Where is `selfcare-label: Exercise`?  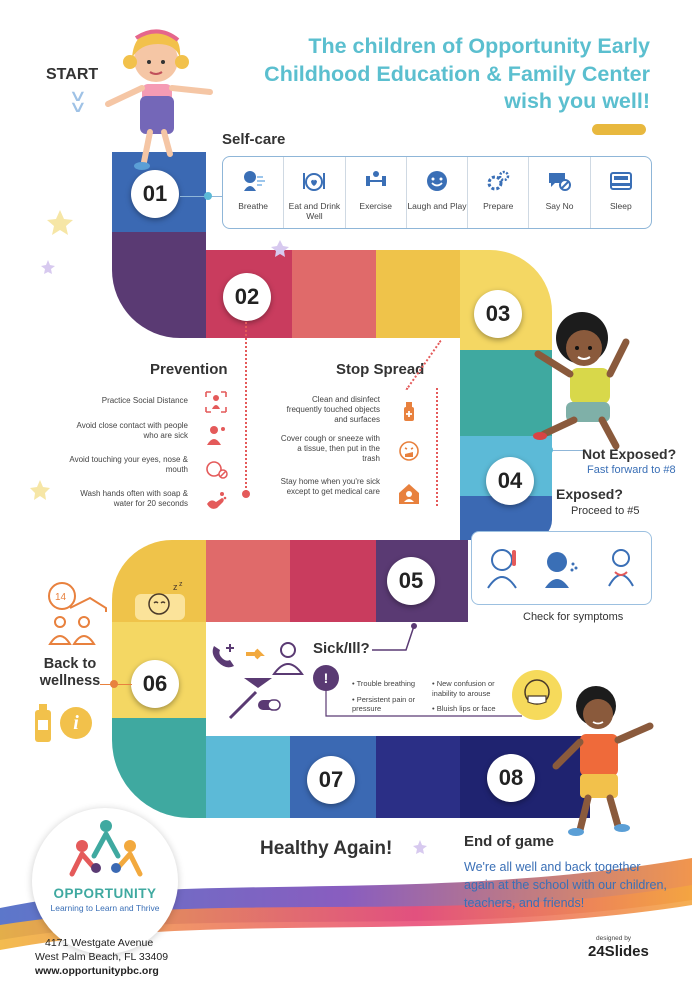 selfcare-label: Exercise is located at coordinates (375, 206).